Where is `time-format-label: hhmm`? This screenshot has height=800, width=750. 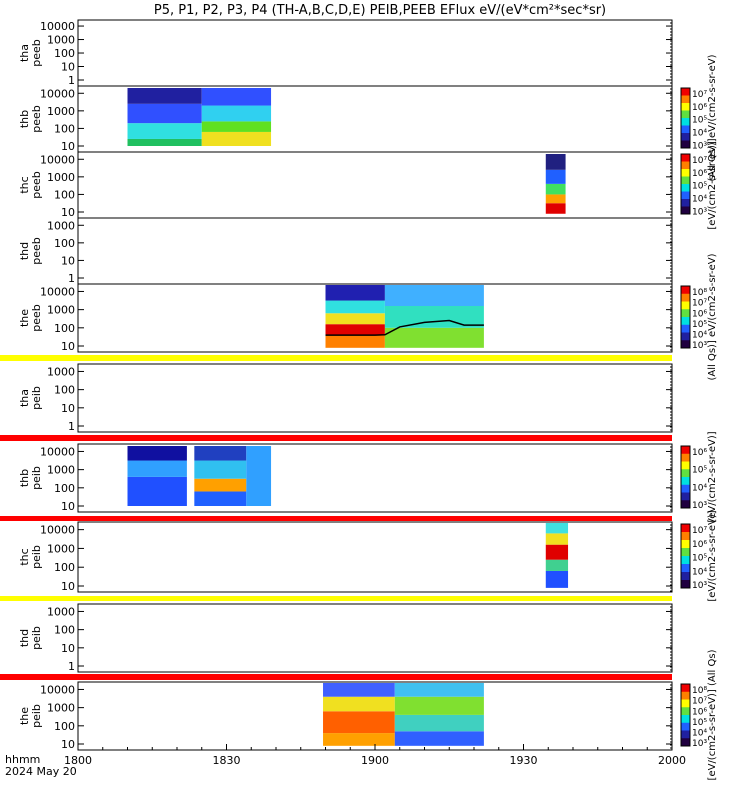 time-format-label: hhmm is located at coordinates (22, 759).